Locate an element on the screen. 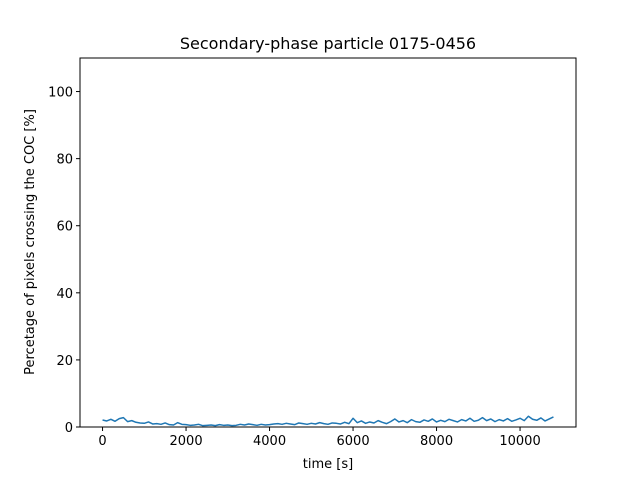 The image size is (640, 480). x-tick-label: 2000 is located at coordinates (186, 441).